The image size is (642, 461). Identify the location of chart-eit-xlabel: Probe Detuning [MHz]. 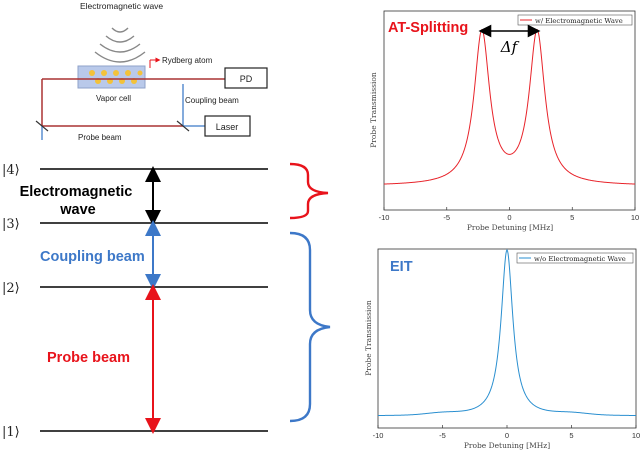
(507, 445).